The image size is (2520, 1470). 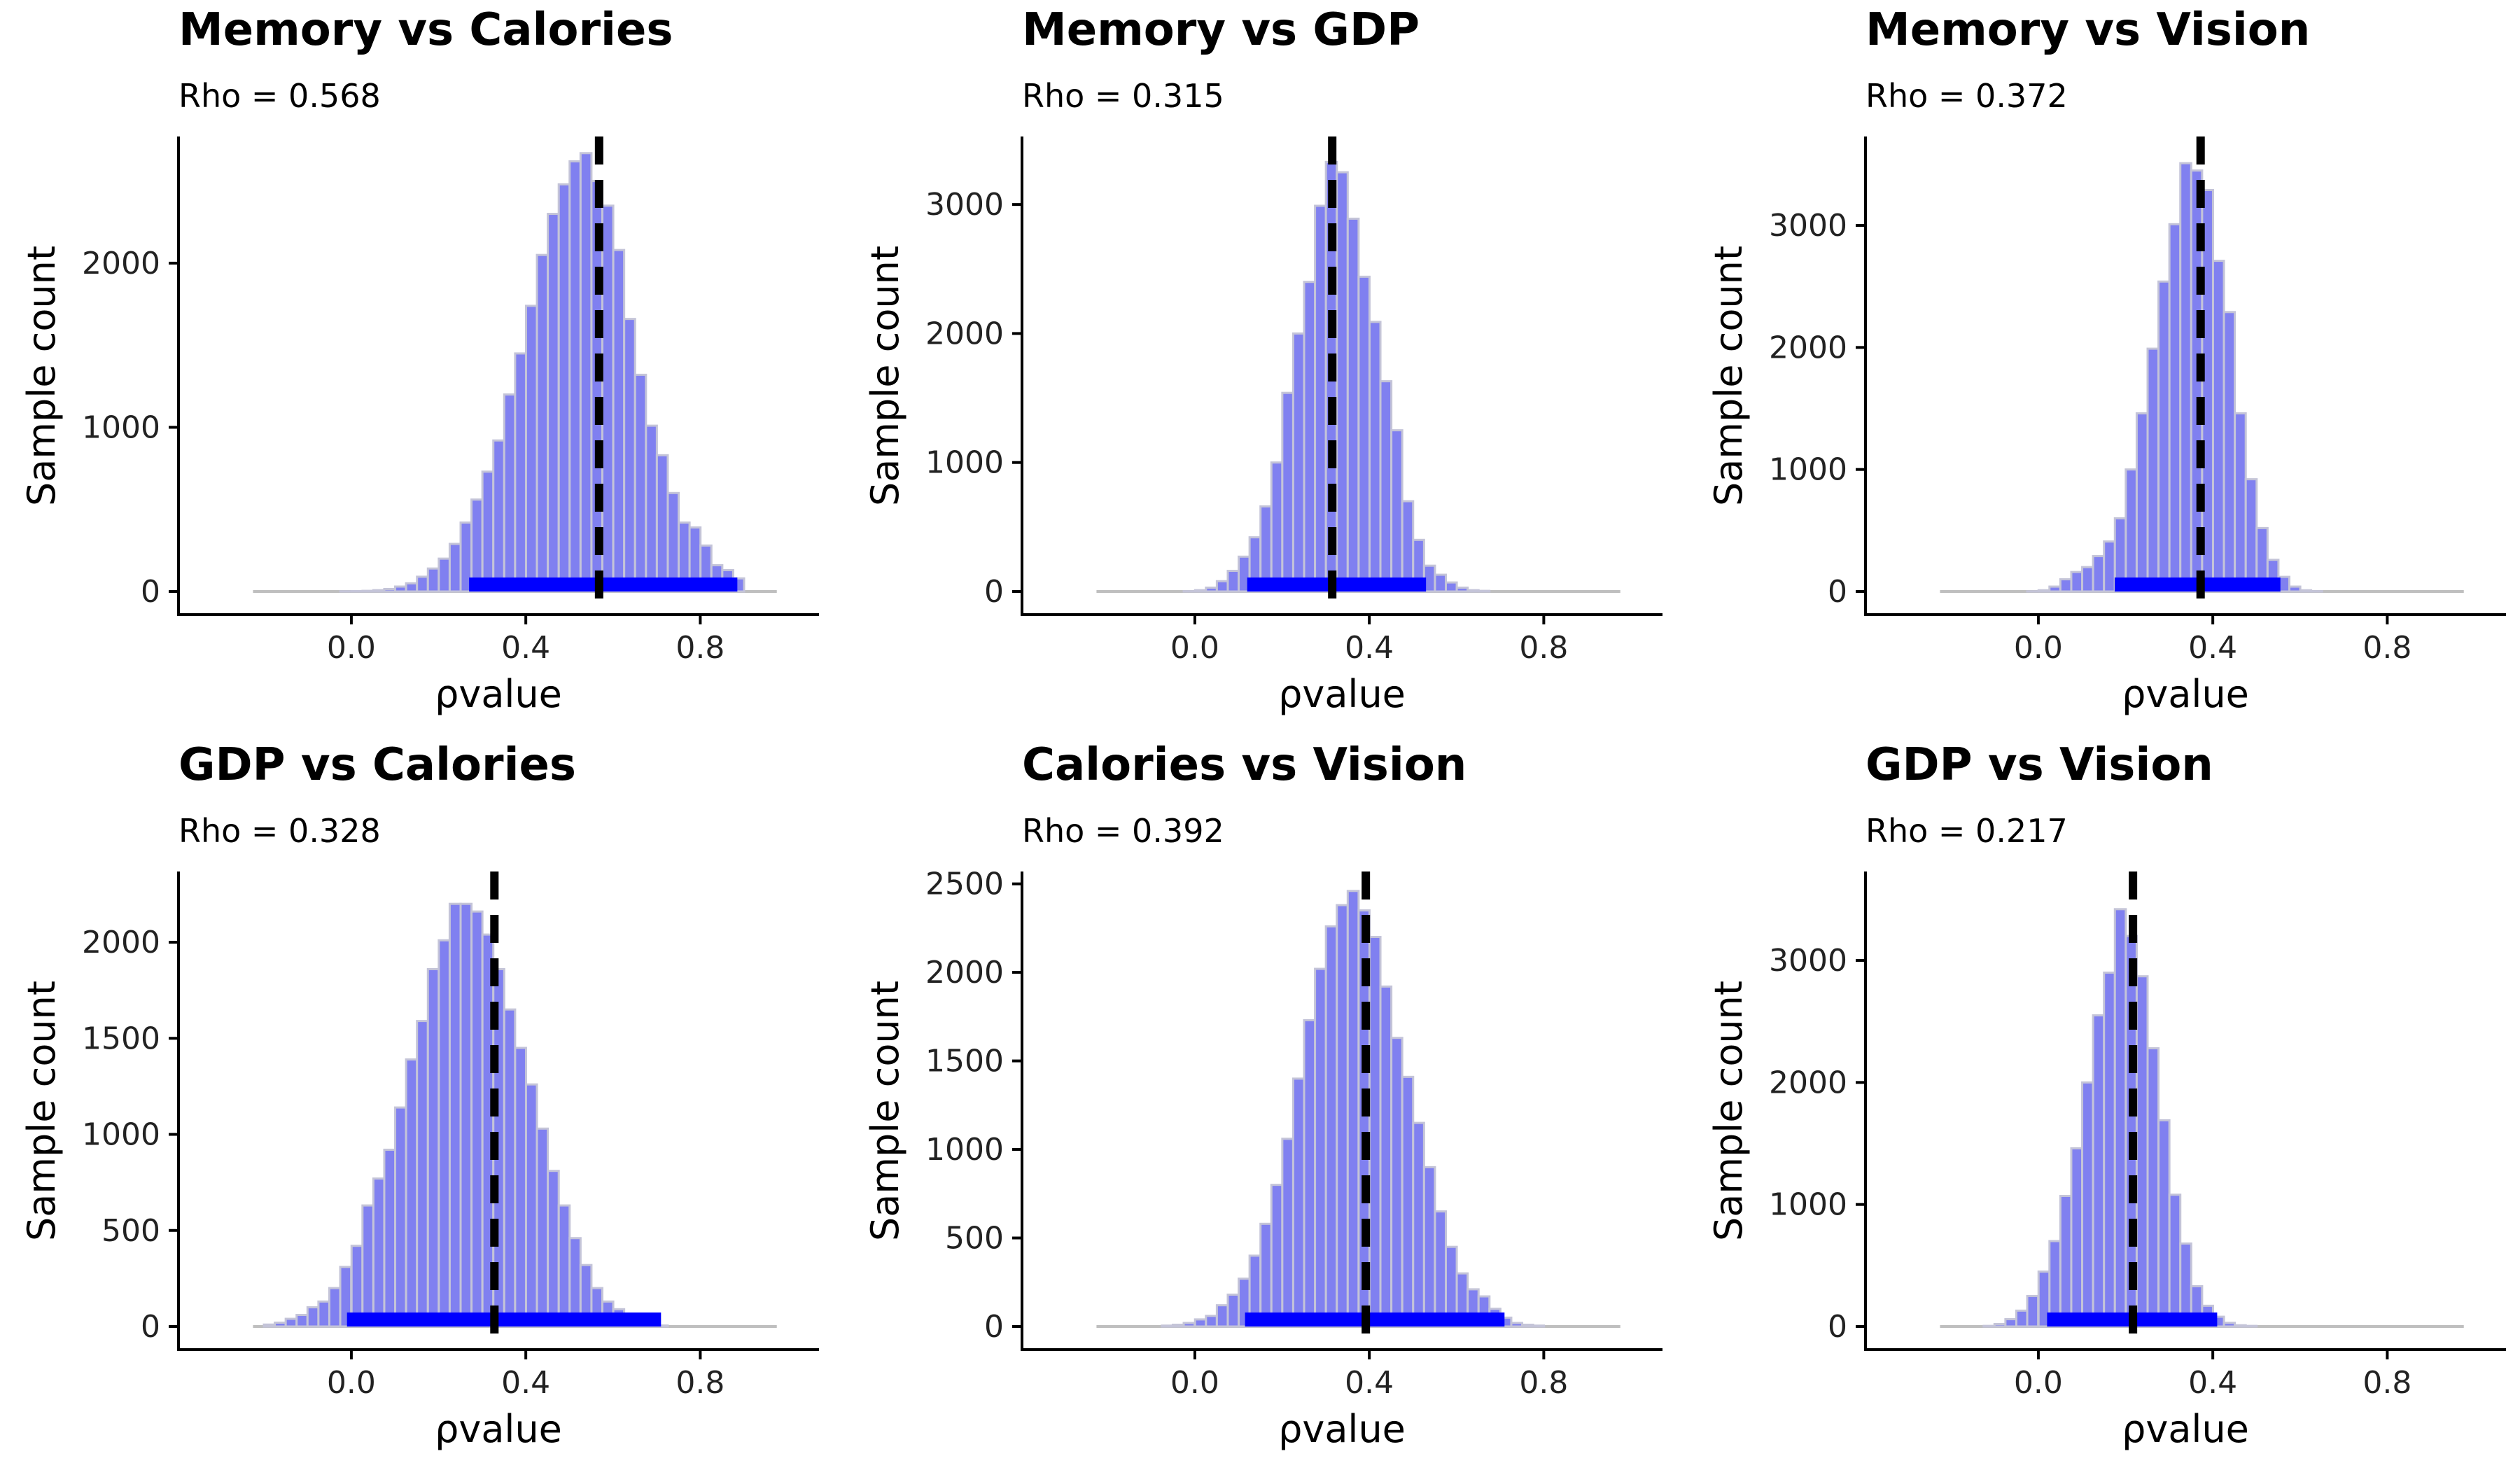 What do you see at coordinates (1123, 831) in the screenshot?
I see `panel-subtitle: Rho = 0.392` at bounding box center [1123, 831].